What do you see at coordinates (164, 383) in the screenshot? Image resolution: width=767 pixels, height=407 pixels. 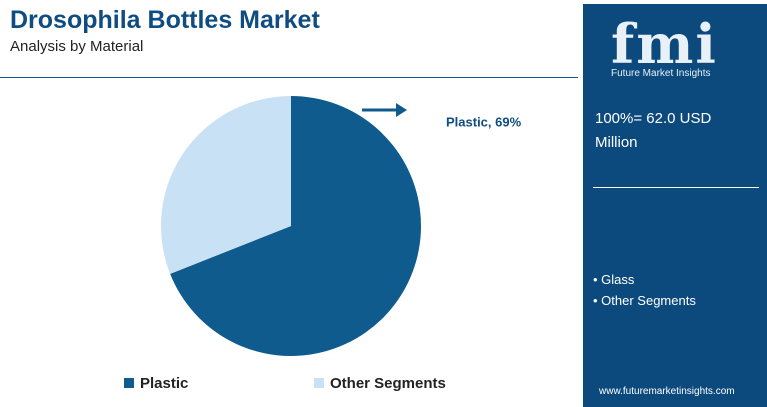 I see `legend-label: Plastic` at bounding box center [164, 383].